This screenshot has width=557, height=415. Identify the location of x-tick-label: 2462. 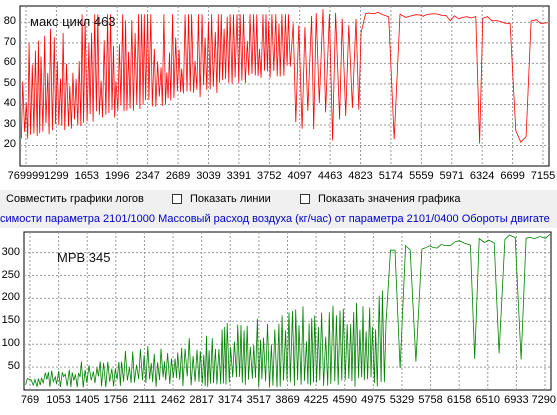
(173, 400).